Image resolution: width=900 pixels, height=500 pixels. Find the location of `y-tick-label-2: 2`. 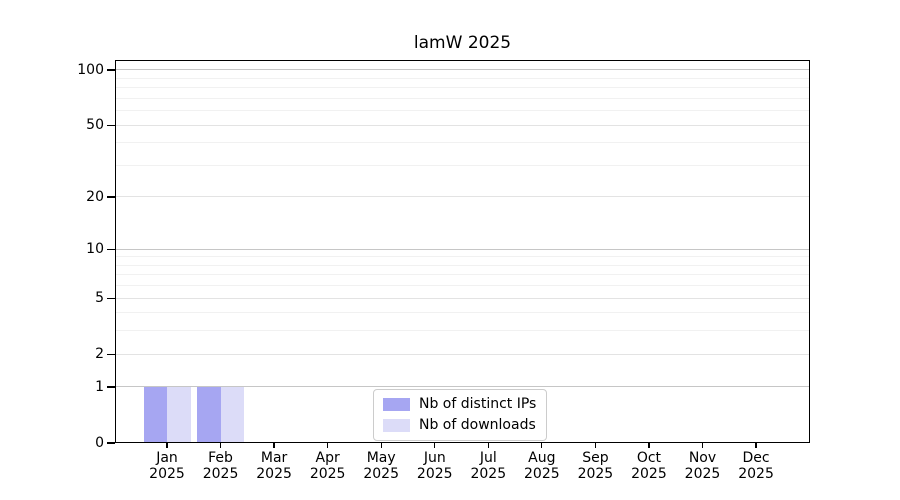

y-tick-label-2: 2 is located at coordinates (99, 354).